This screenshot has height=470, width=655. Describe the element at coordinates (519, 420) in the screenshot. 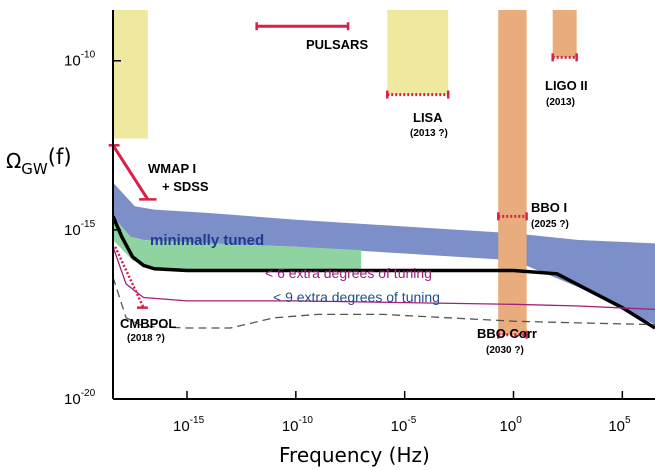

I see `x-tick-exp-3: 0` at that location.